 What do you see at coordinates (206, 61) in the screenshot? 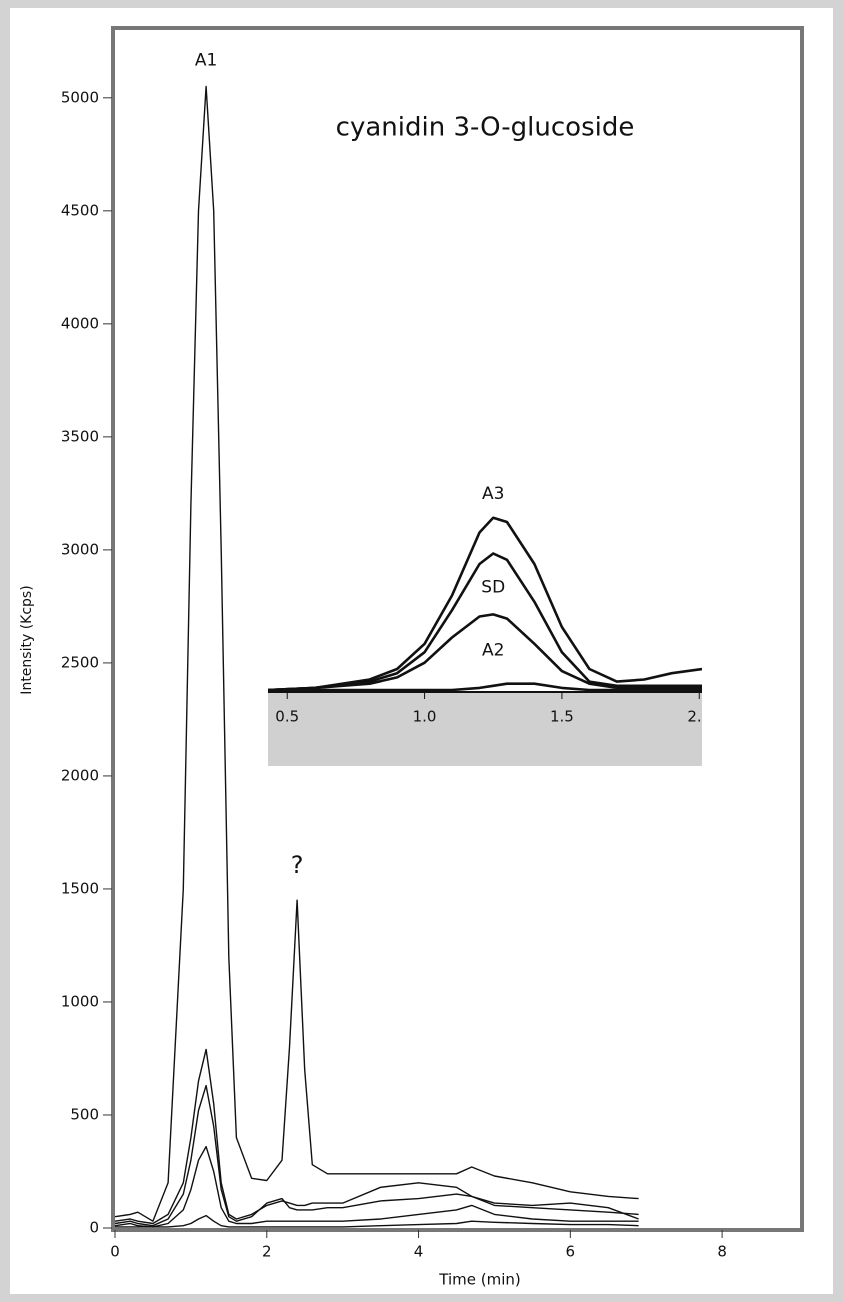
I see `annotation: A1` at bounding box center [206, 61].